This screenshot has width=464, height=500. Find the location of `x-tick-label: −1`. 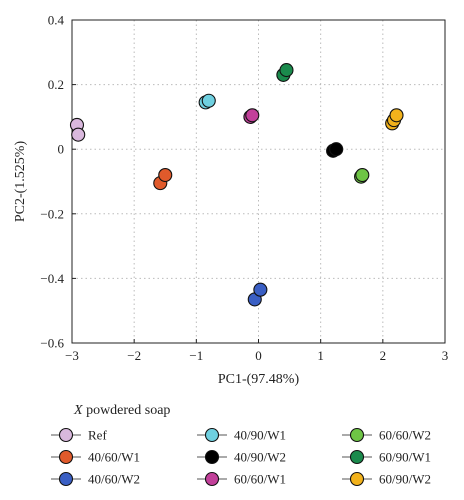

x-tick-label: −1 is located at coordinates (196, 355).